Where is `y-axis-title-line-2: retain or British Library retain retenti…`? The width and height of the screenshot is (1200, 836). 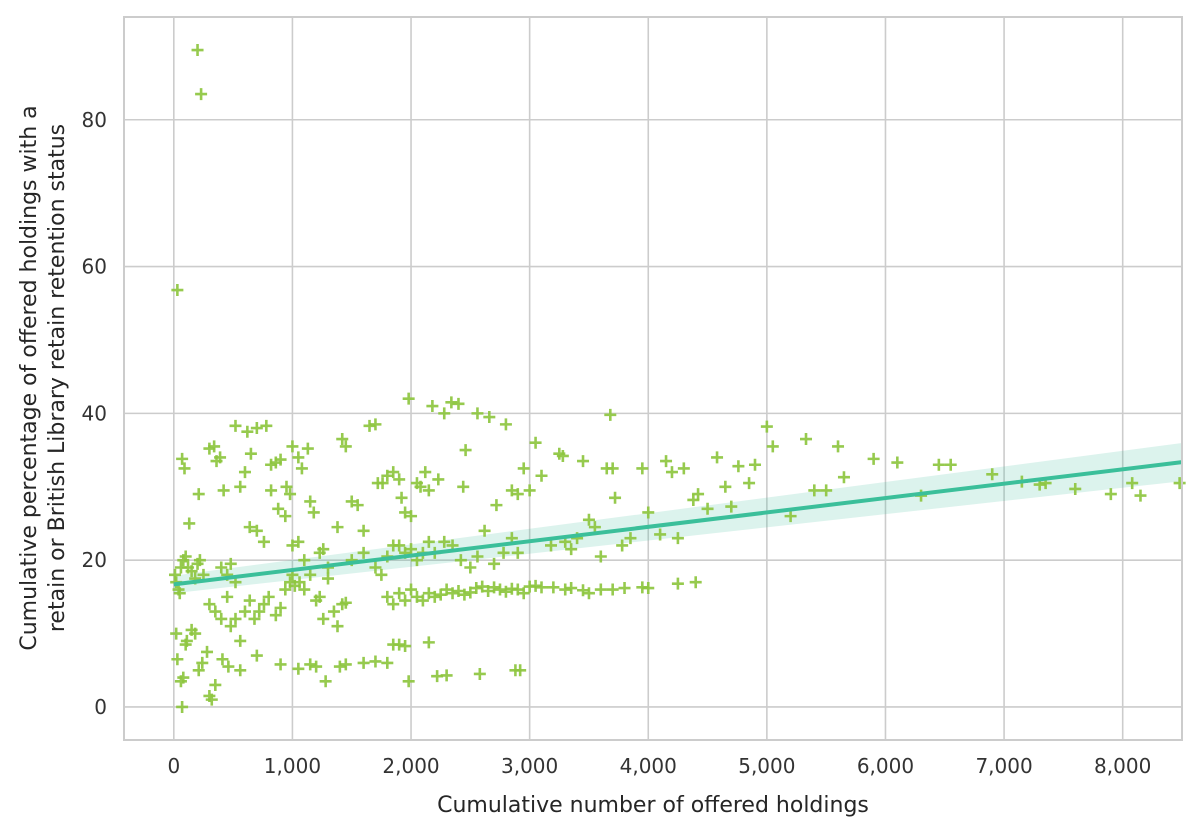
y-axis-title-line-2: retain or British Library retain retenti… is located at coordinates (57, 378).